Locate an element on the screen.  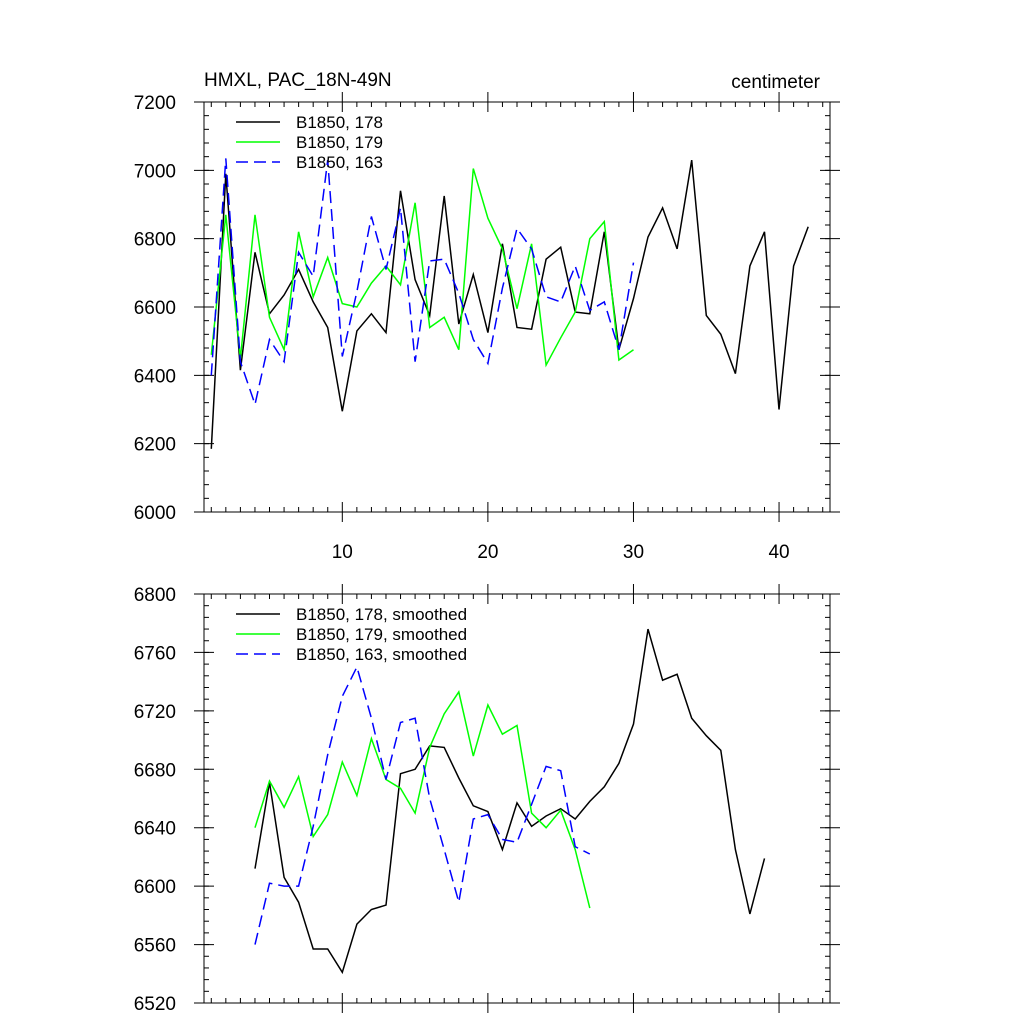
legend-label: B1850, 178, smoothed is located at coordinates (381, 614).